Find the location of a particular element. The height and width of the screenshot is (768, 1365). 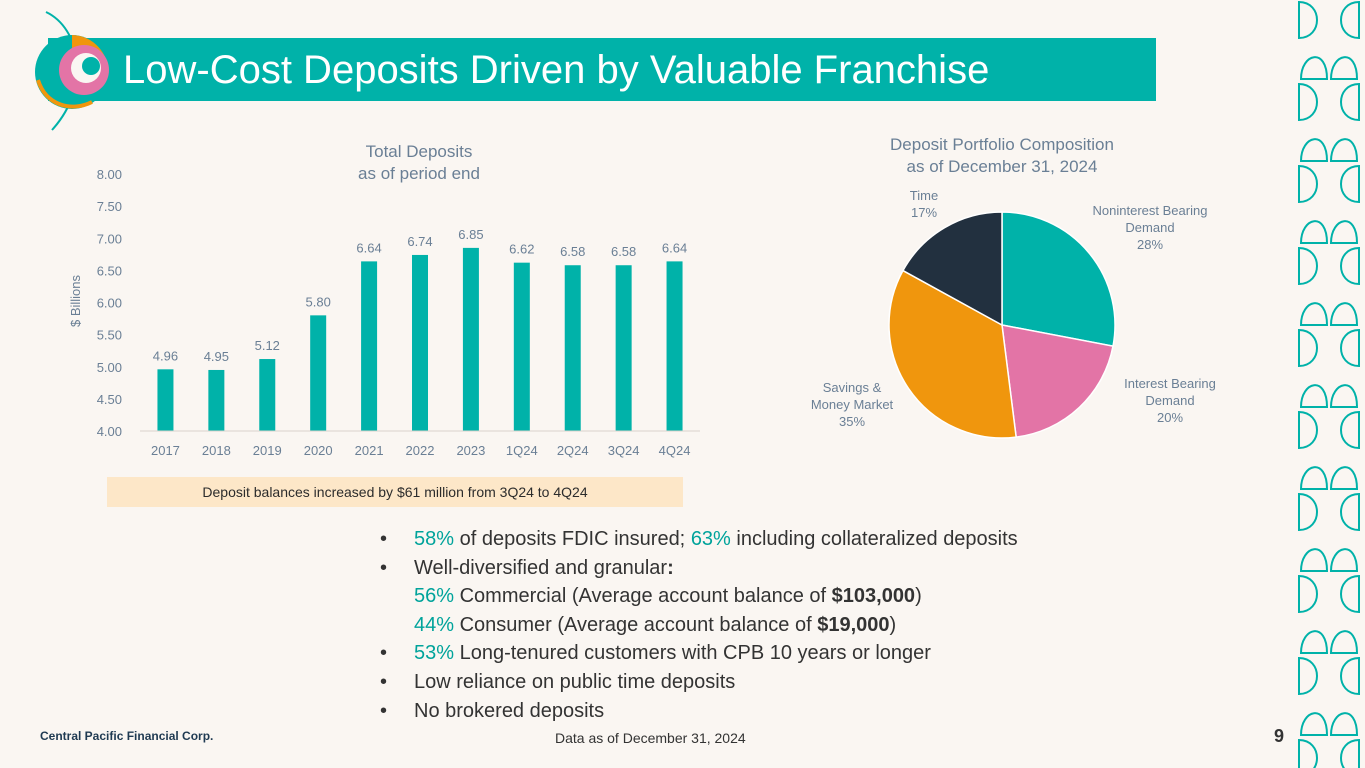

bullet-diversified: • Well-diversified and granular: is located at coordinates (770, 568).